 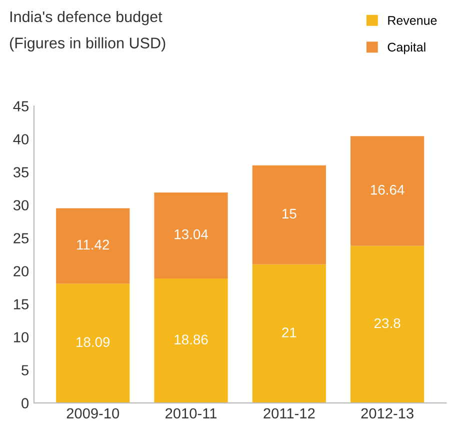 I want to click on y-tick-label: 45, so click(x=21, y=106).